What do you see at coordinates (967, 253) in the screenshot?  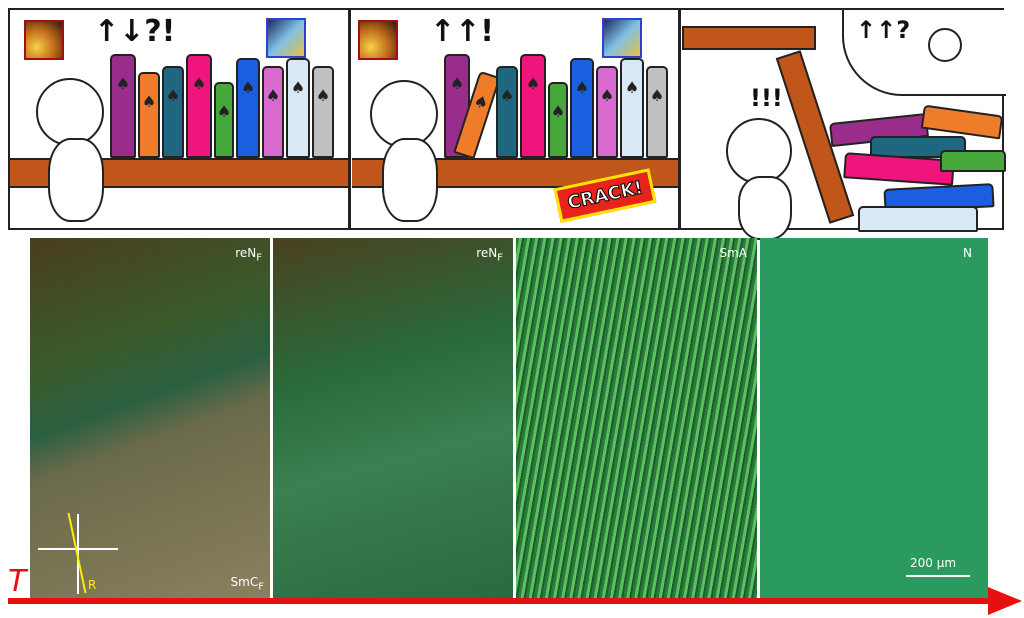 I see `phase-label: N` at bounding box center [967, 253].